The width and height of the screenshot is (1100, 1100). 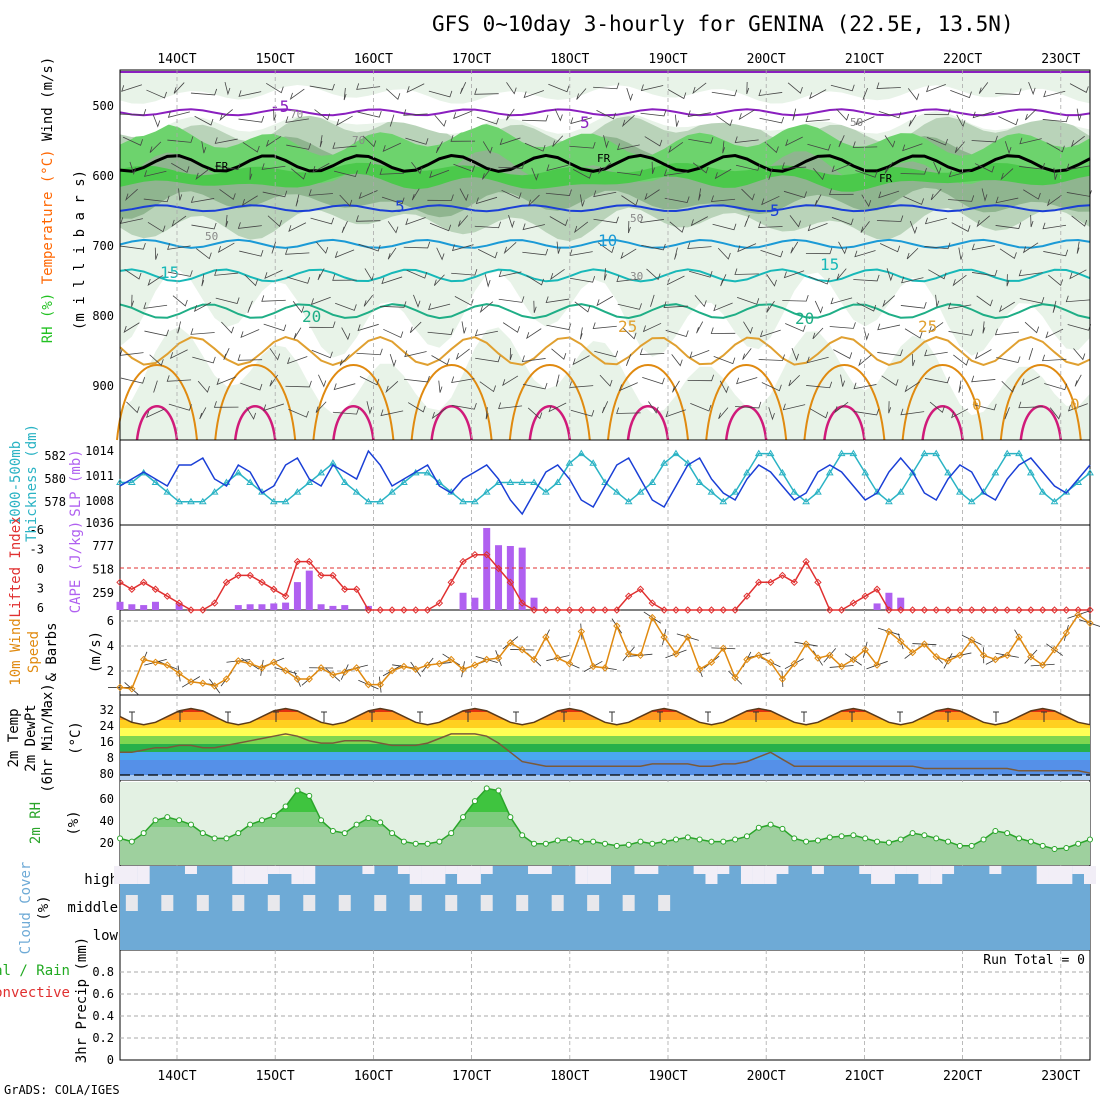 What do you see at coordinates (296, 114) in the screenshot?
I see `contour-label: 70` at bounding box center [296, 114].